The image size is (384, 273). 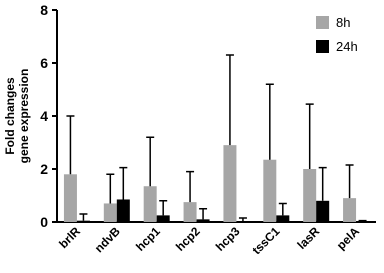 What do you see at coordinates (44, 10) in the screenshot?
I see `y-tick-label: 8` at bounding box center [44, 10].